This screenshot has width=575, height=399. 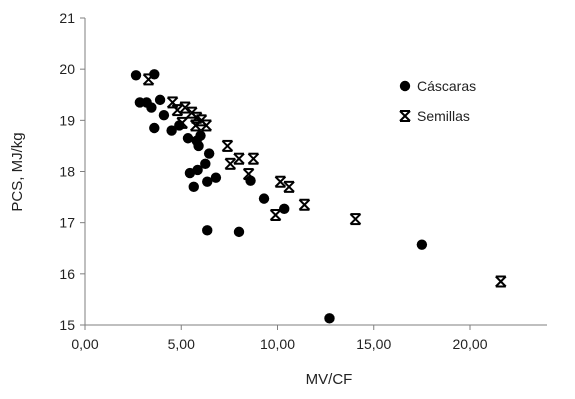 What do you see at coordinates (67, 325) in the screenshot?
I see `y-tick-label: 15` at bounding box center [67, 325].